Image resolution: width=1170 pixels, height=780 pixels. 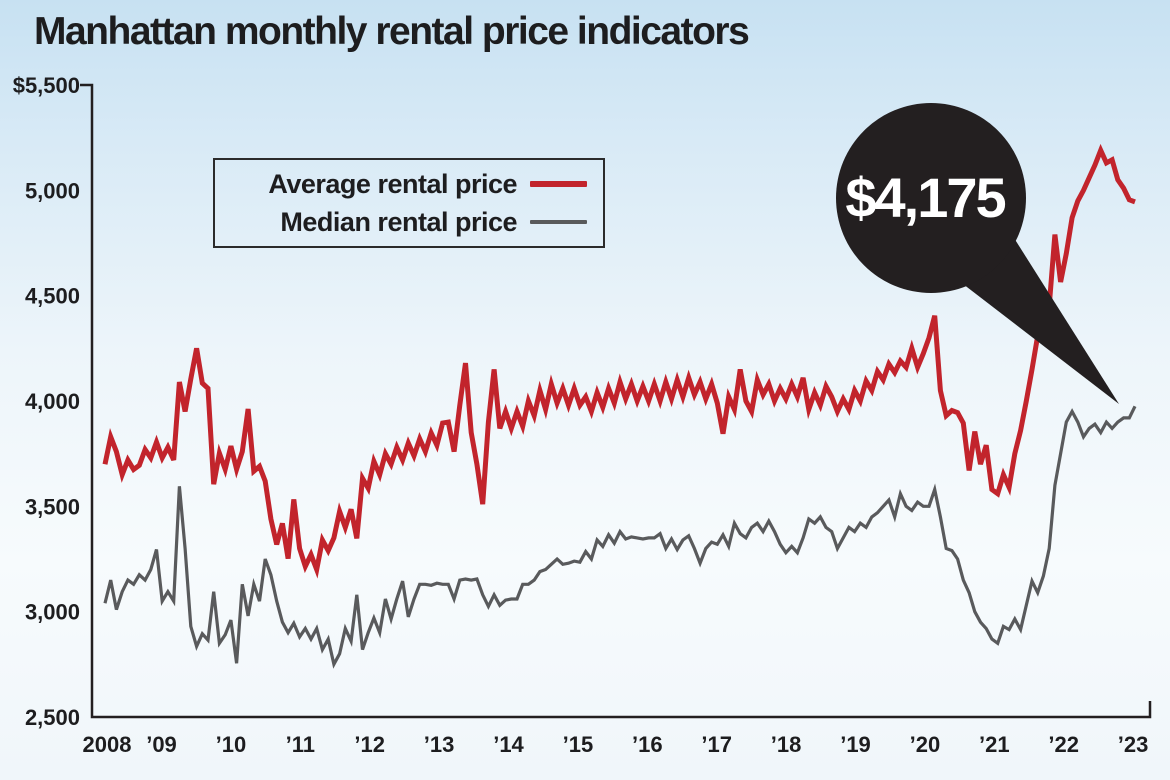 I want to click on y-tick-label: 3,000, so click(x=52, y=612).